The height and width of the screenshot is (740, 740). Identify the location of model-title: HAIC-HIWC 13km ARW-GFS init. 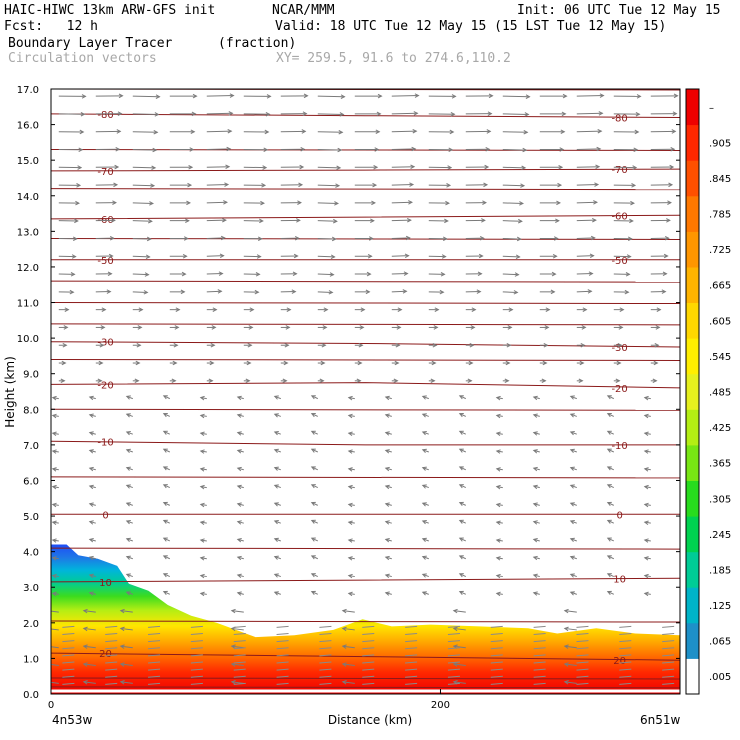
(110, 10).